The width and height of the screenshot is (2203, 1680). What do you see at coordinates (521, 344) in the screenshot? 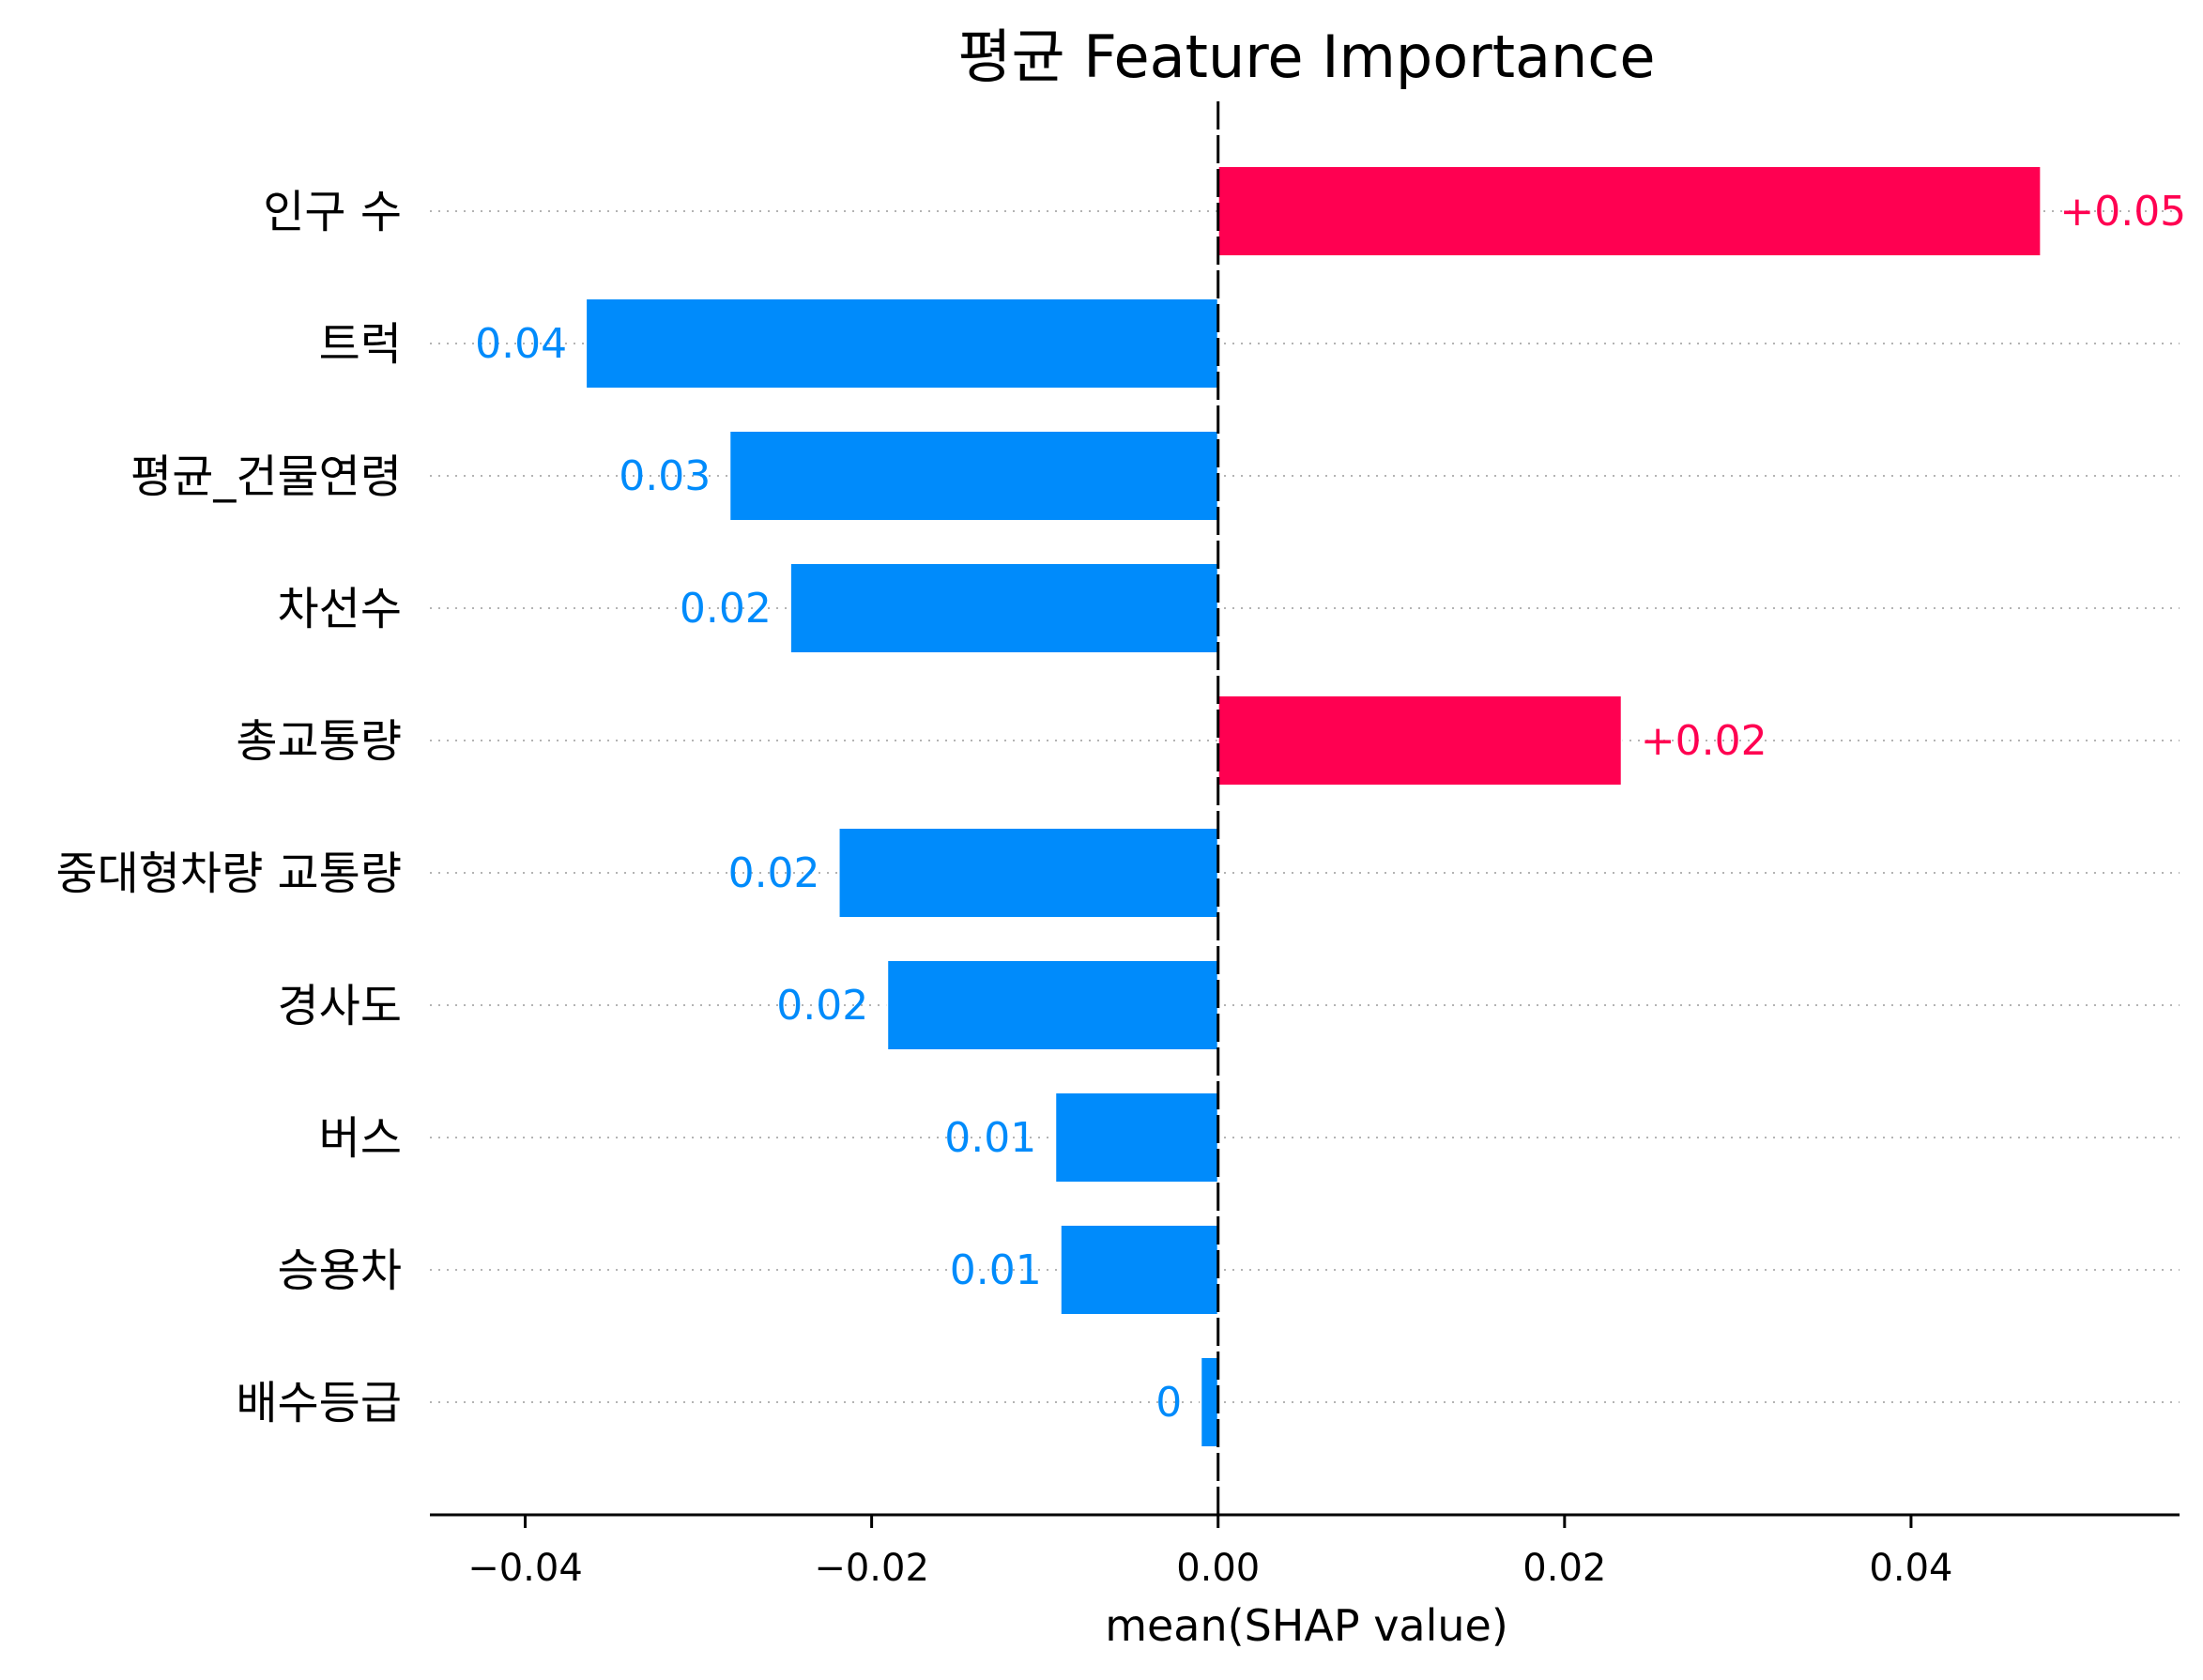
I see `bar-value-label: 0.04` at bounding box center [521, 344].